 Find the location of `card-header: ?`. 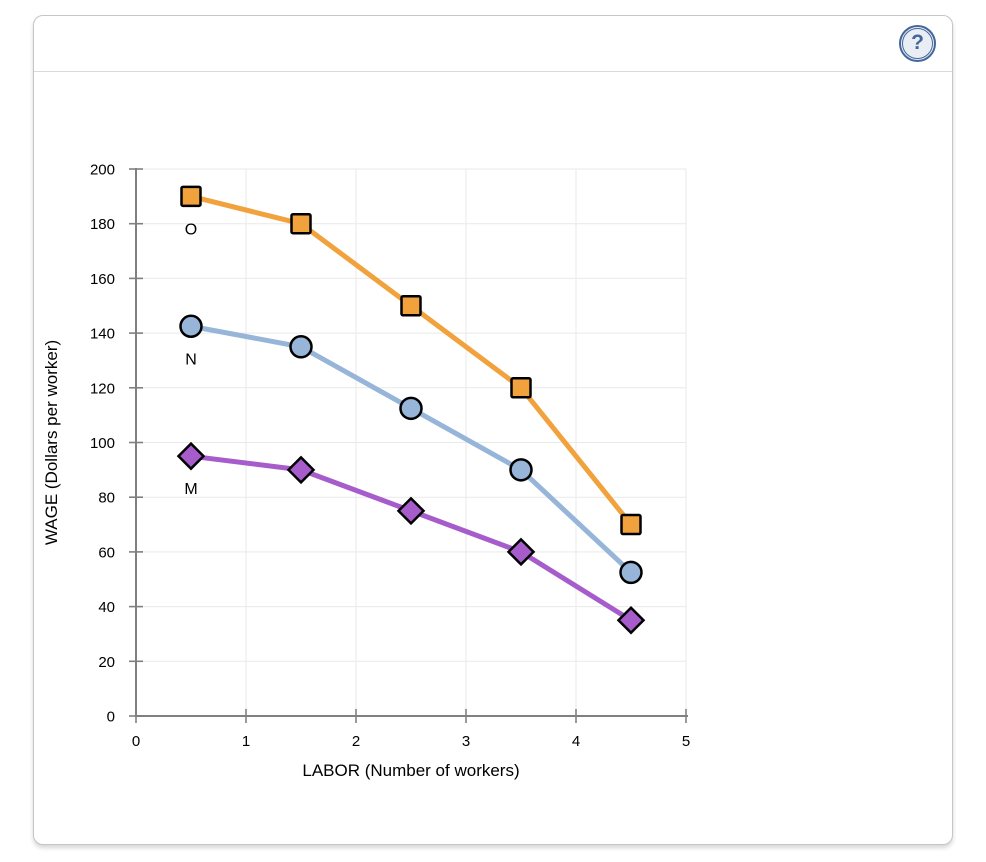

card-header: ? is located at coordinates (493, 44).